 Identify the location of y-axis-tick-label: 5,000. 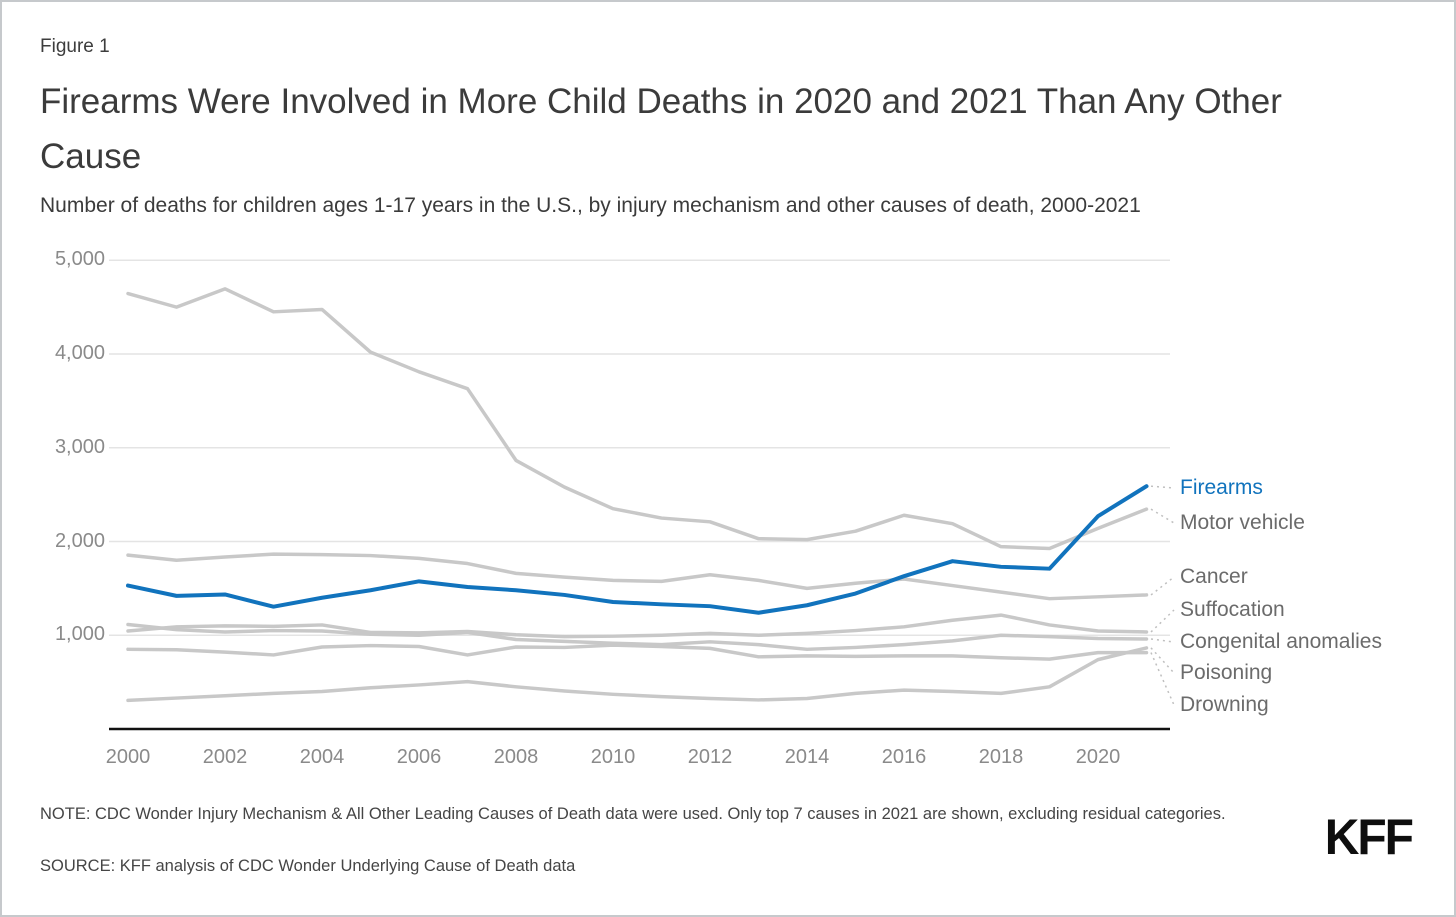
(79, 259).